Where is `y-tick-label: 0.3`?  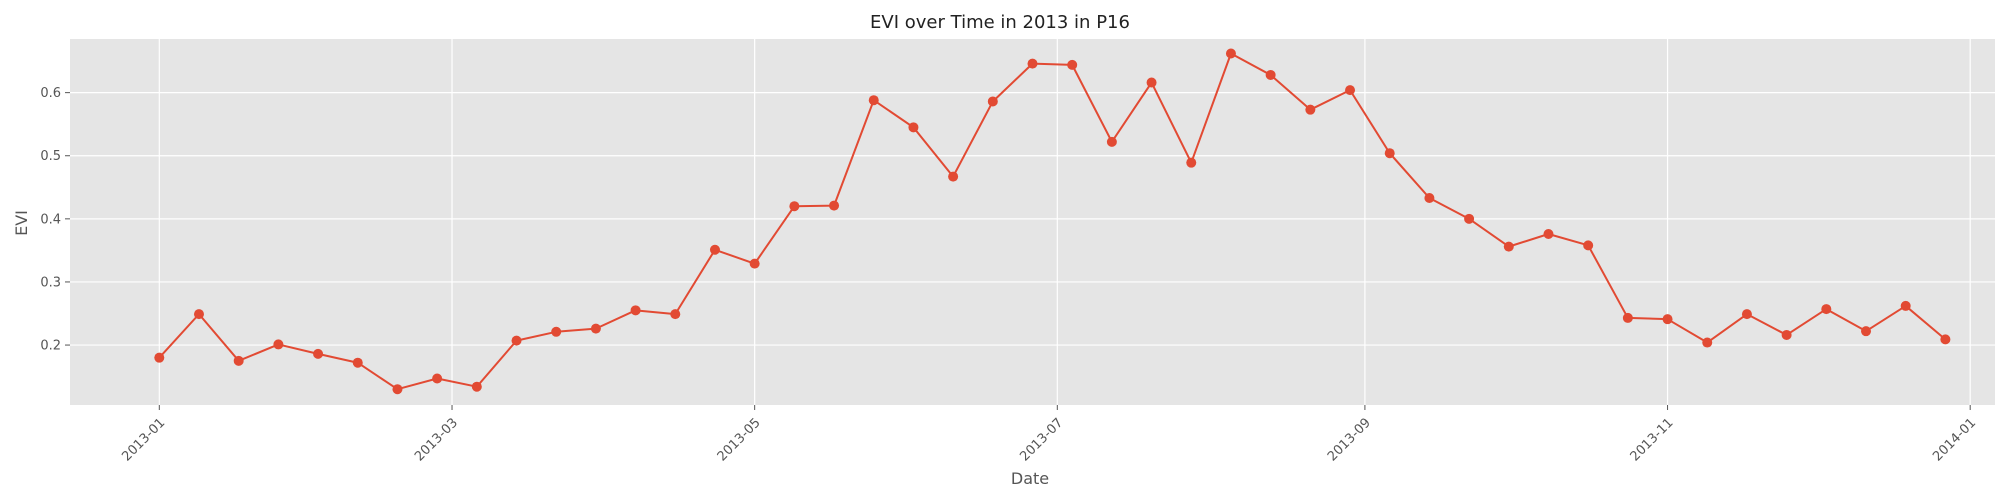
y-tick-label: 0.3 is located at coordinates (50, 282).